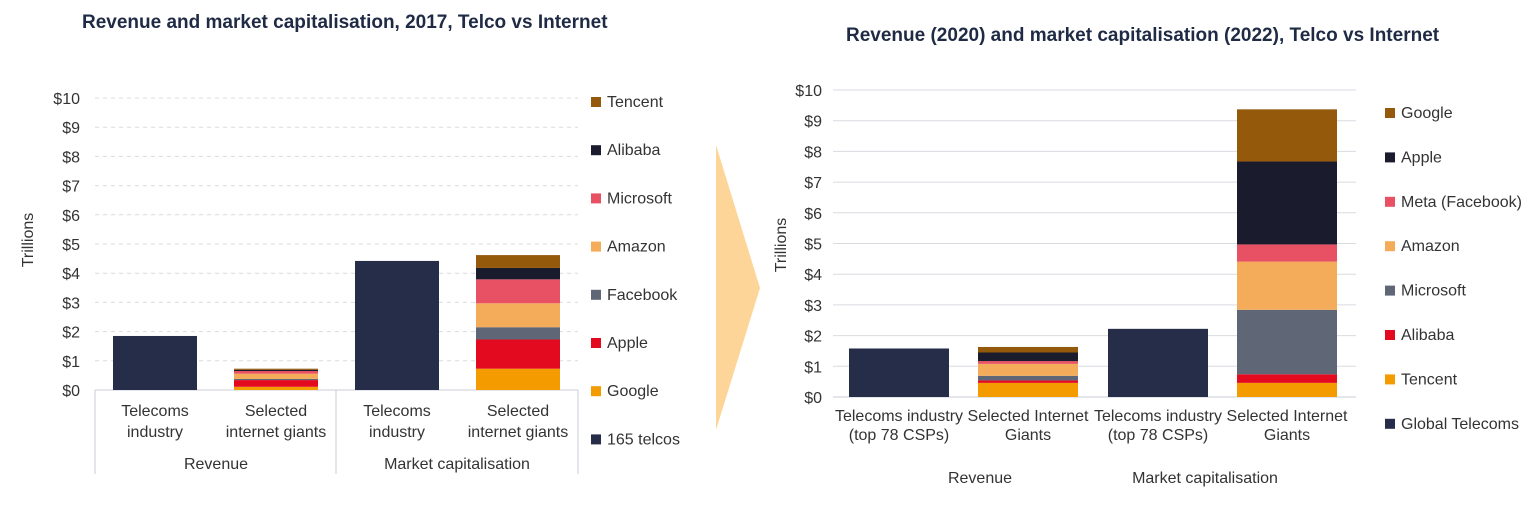  What do you see at coordinates (642, 295) in the screenshot?
I see `legend-label: Facebook` at bounding box center [642, 295].